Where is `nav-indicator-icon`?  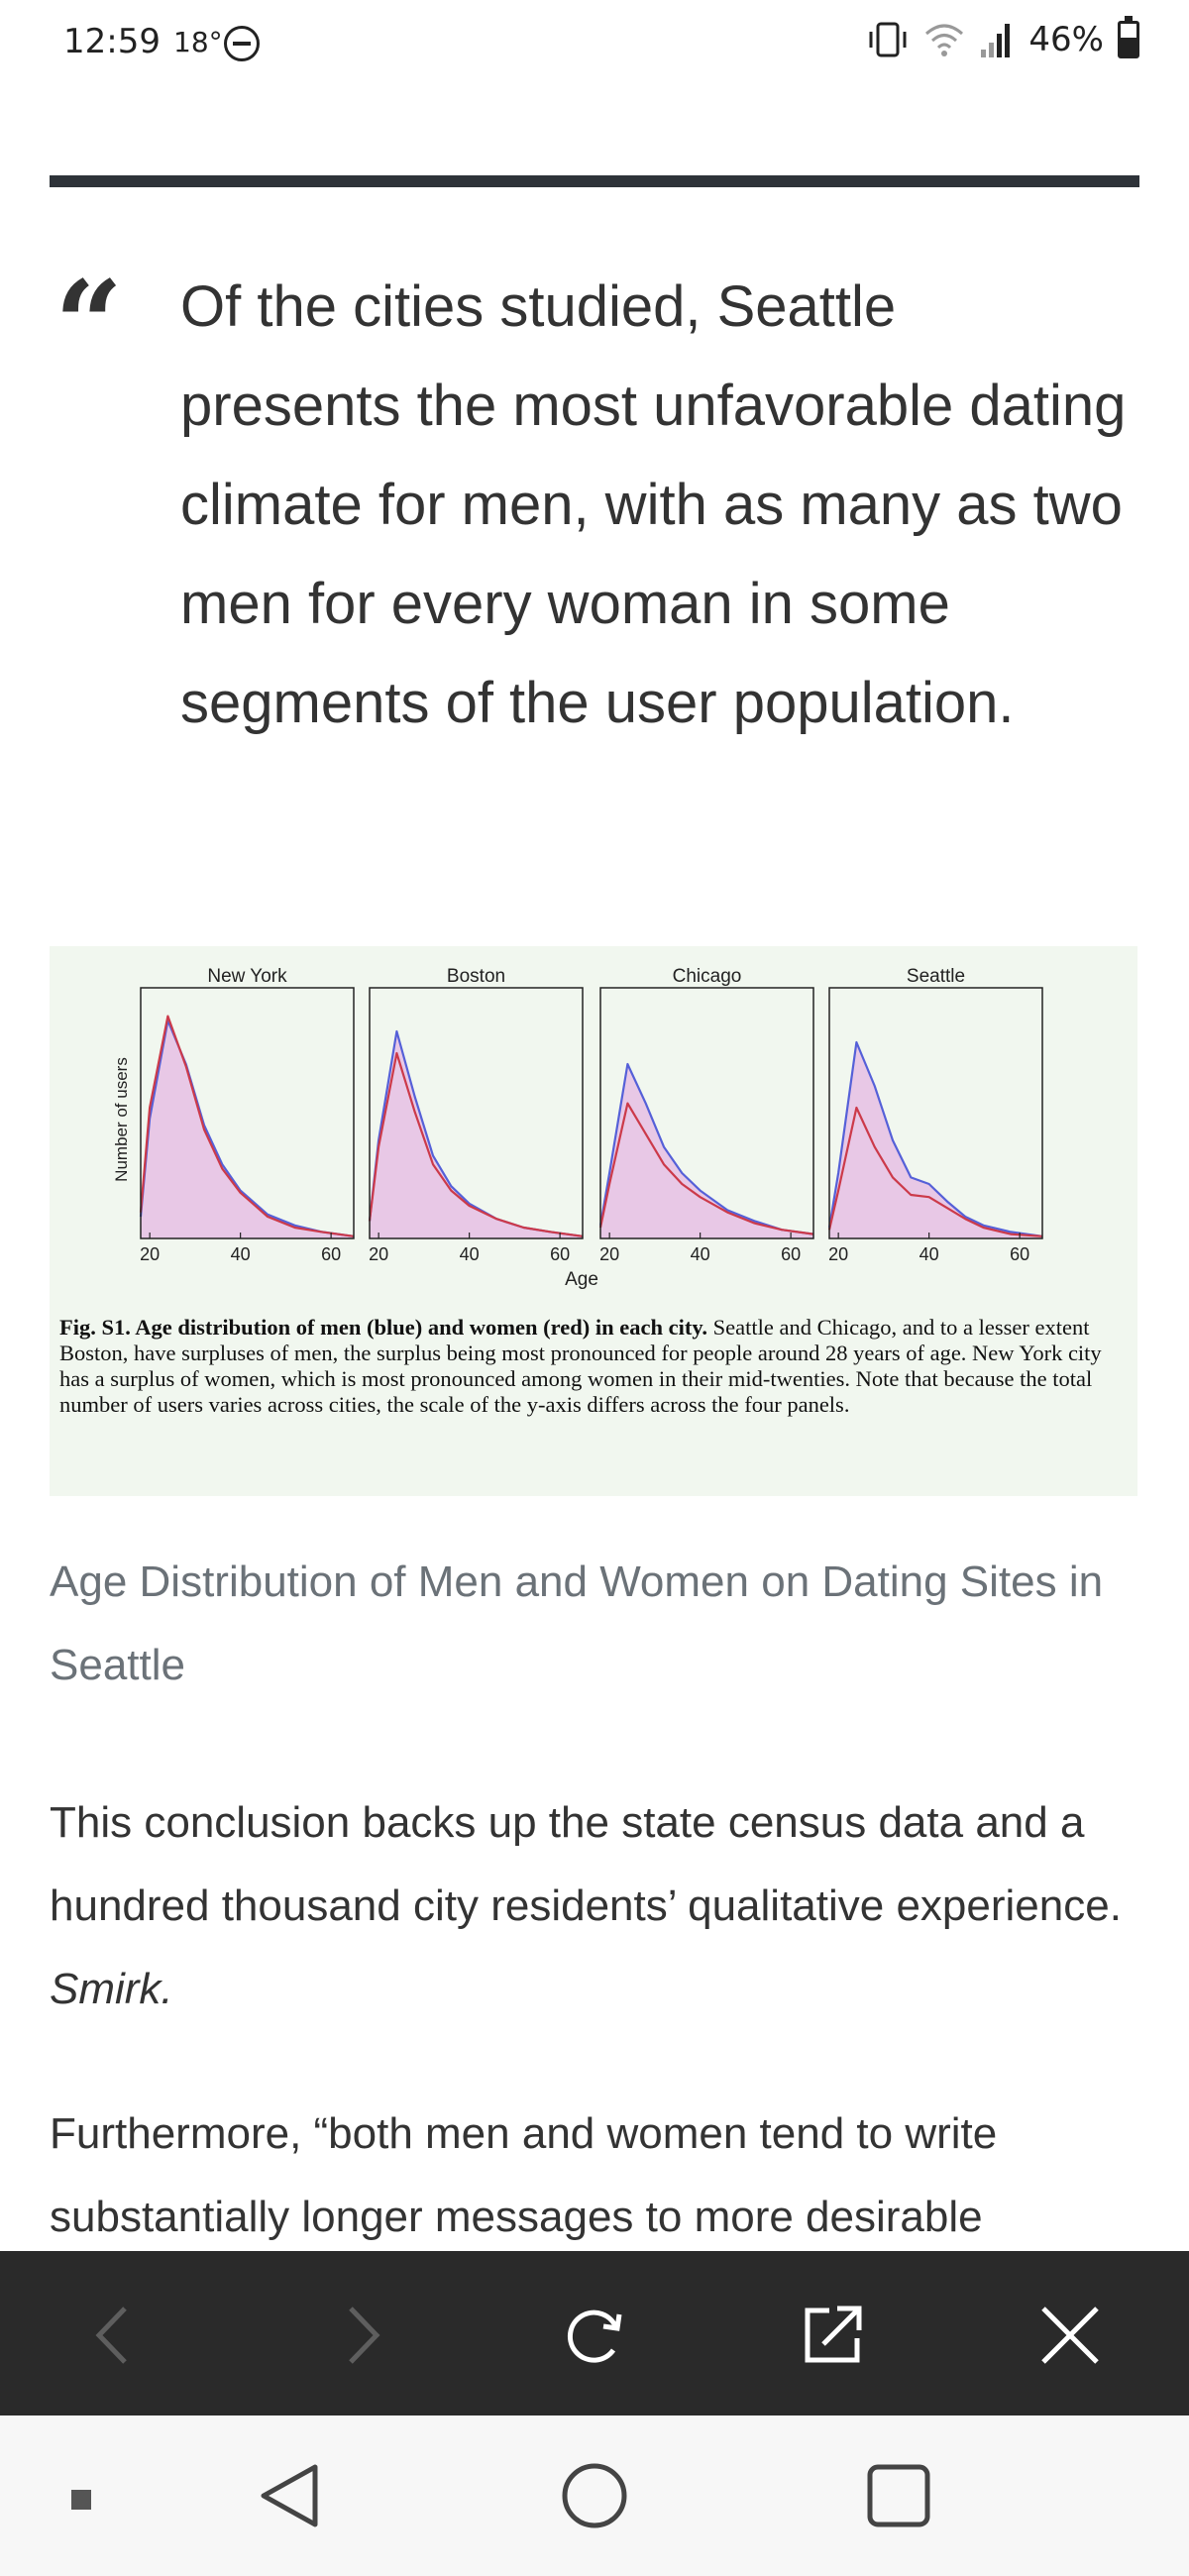
nav-indicator-icon is located at coordinates (81, 2500).